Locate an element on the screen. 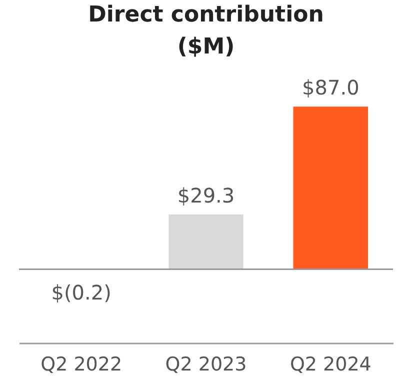 Image resolution: width=412 pixels, height=384 pixels. x-tick-label: Q2 2024 is located at coordinates (331, 365).